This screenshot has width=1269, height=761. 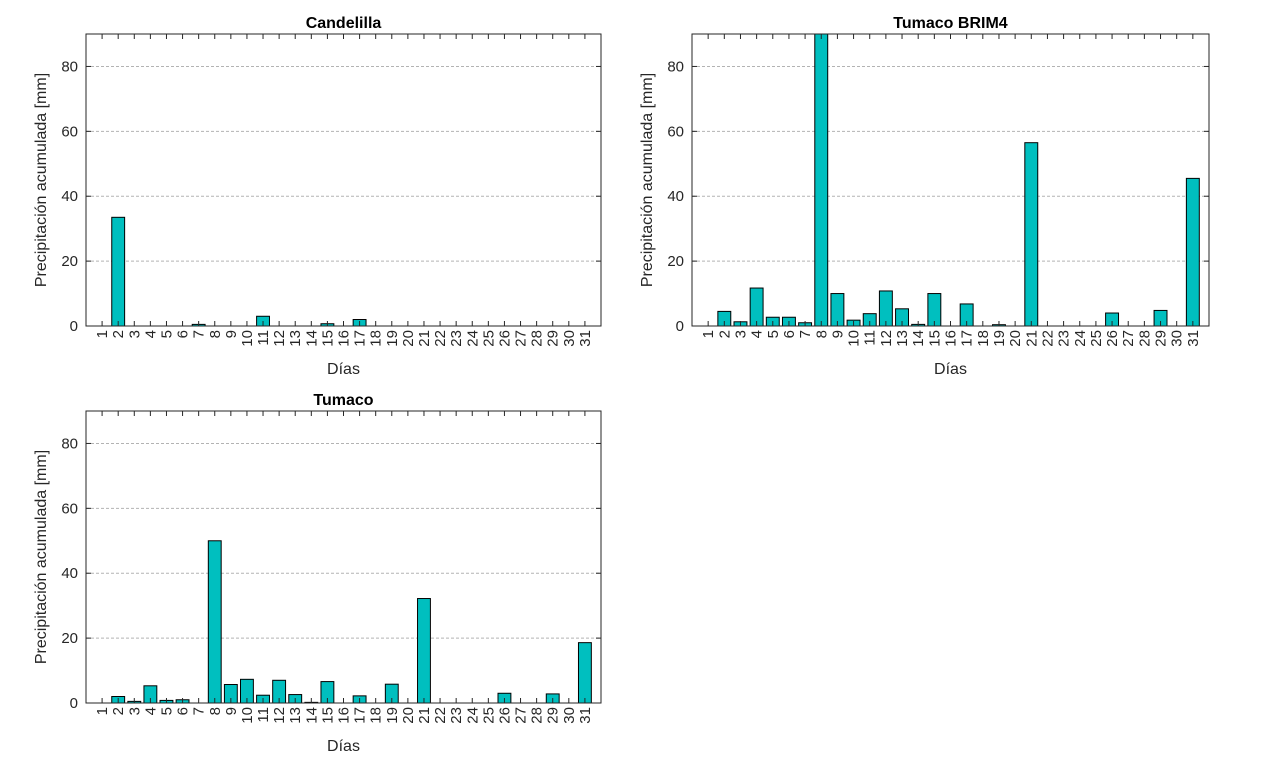 What do you see at coordinates (488, 338) in the screenshot?
I see `x-tick-label: 25` at bounding box center [488, 338].